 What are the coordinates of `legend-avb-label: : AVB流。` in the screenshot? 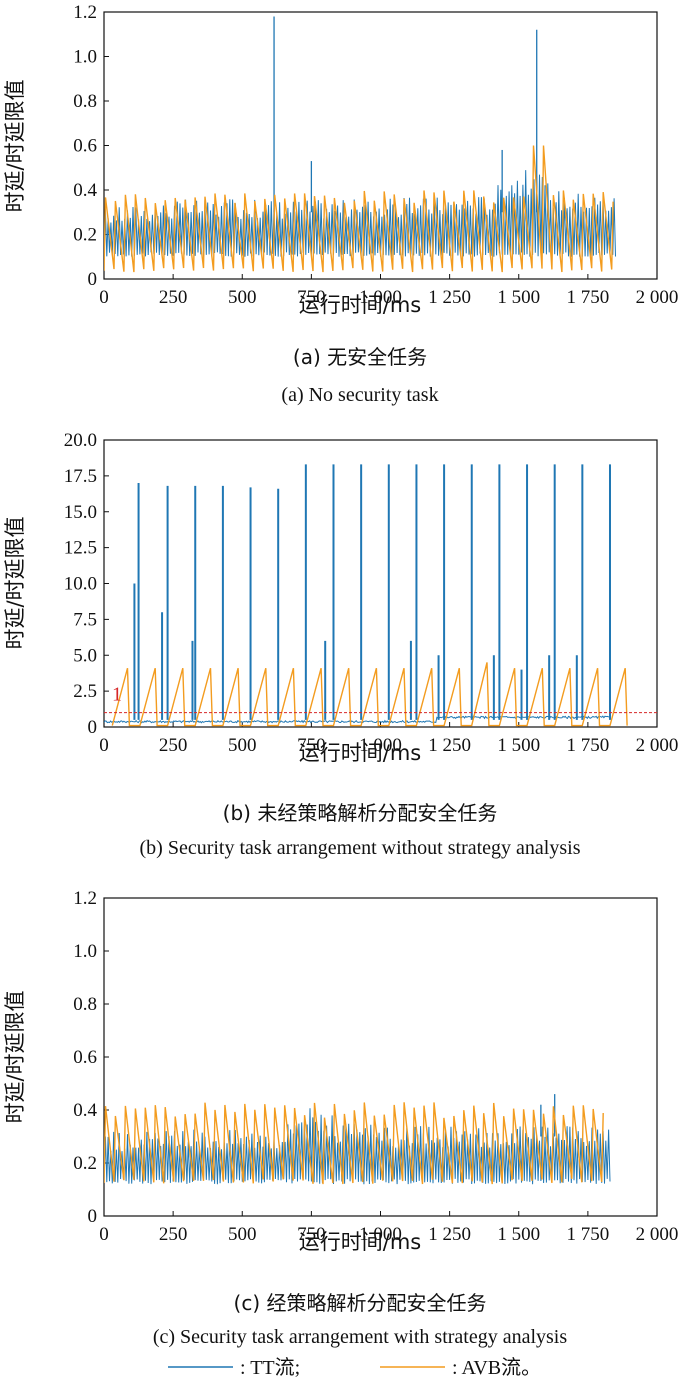 It's located at (496, 1367).